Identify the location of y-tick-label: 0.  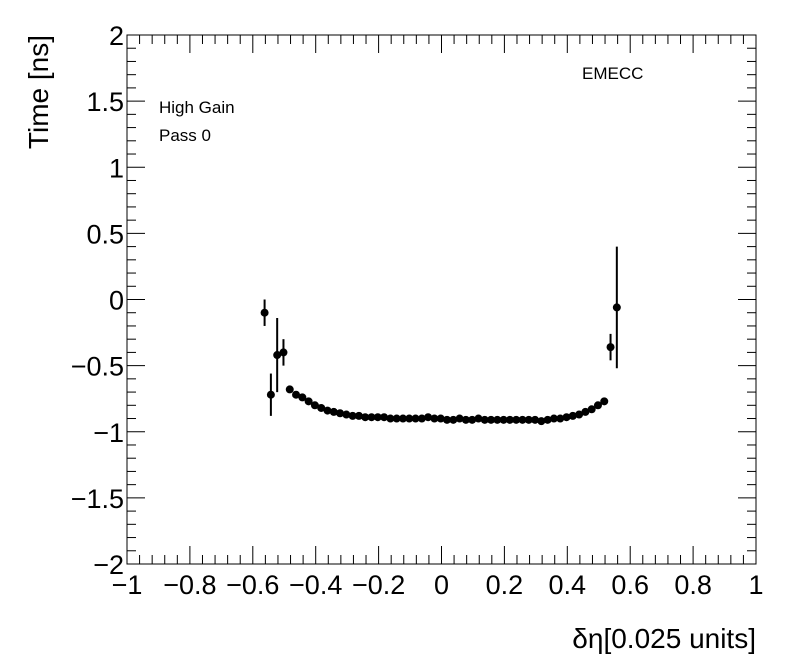
(116, 301).